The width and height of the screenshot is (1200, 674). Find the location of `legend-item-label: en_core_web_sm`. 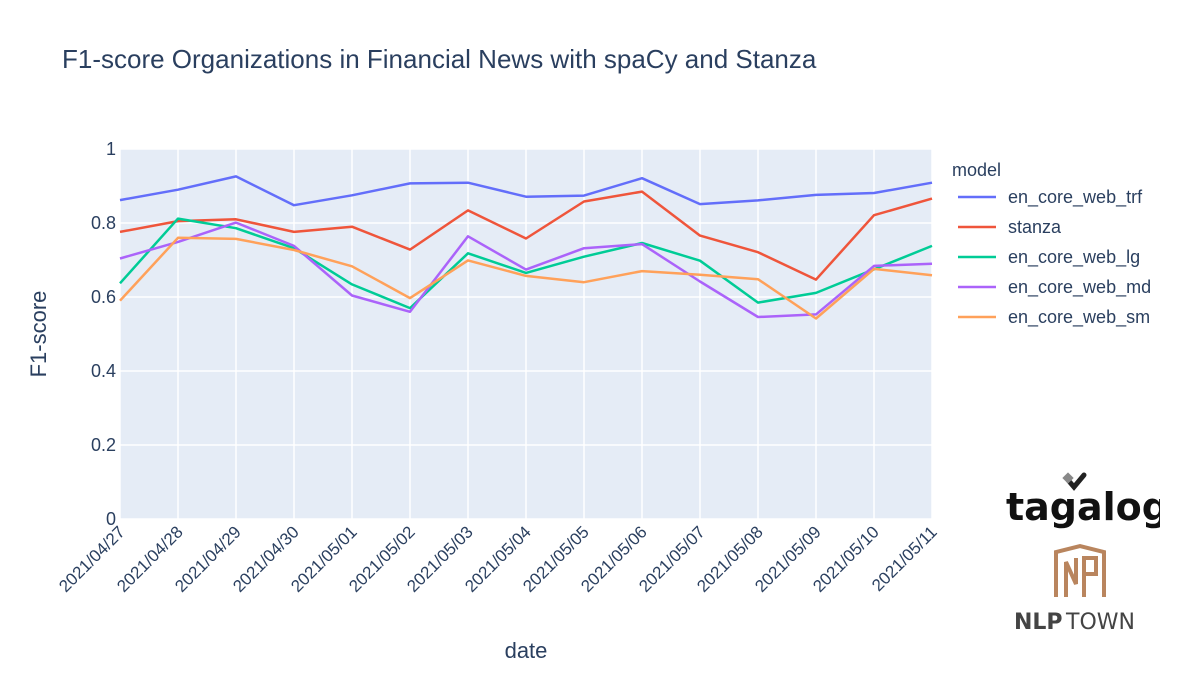

legend-item-label: en_core_web_sm is located at coordinates (1079, 317).